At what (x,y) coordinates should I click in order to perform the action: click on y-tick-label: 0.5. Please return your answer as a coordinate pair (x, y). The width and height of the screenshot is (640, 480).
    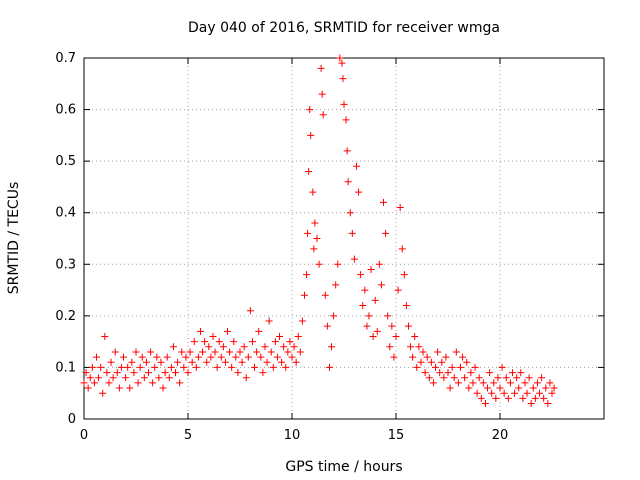
    Looking at the image, I should click on (65, 161).